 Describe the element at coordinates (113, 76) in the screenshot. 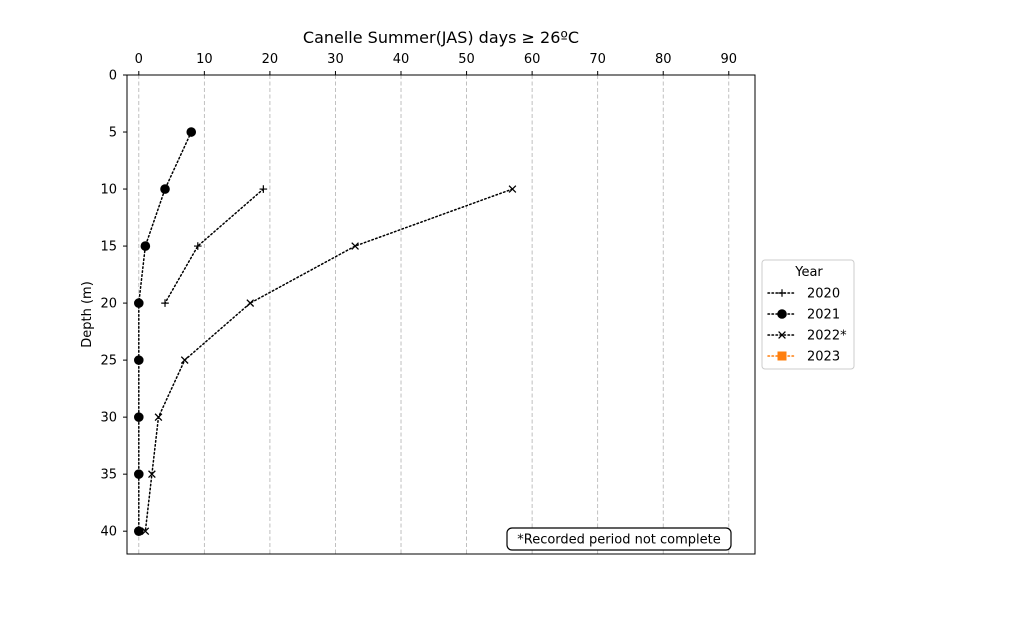

I see `y-tick-label-0: 0` at that location.